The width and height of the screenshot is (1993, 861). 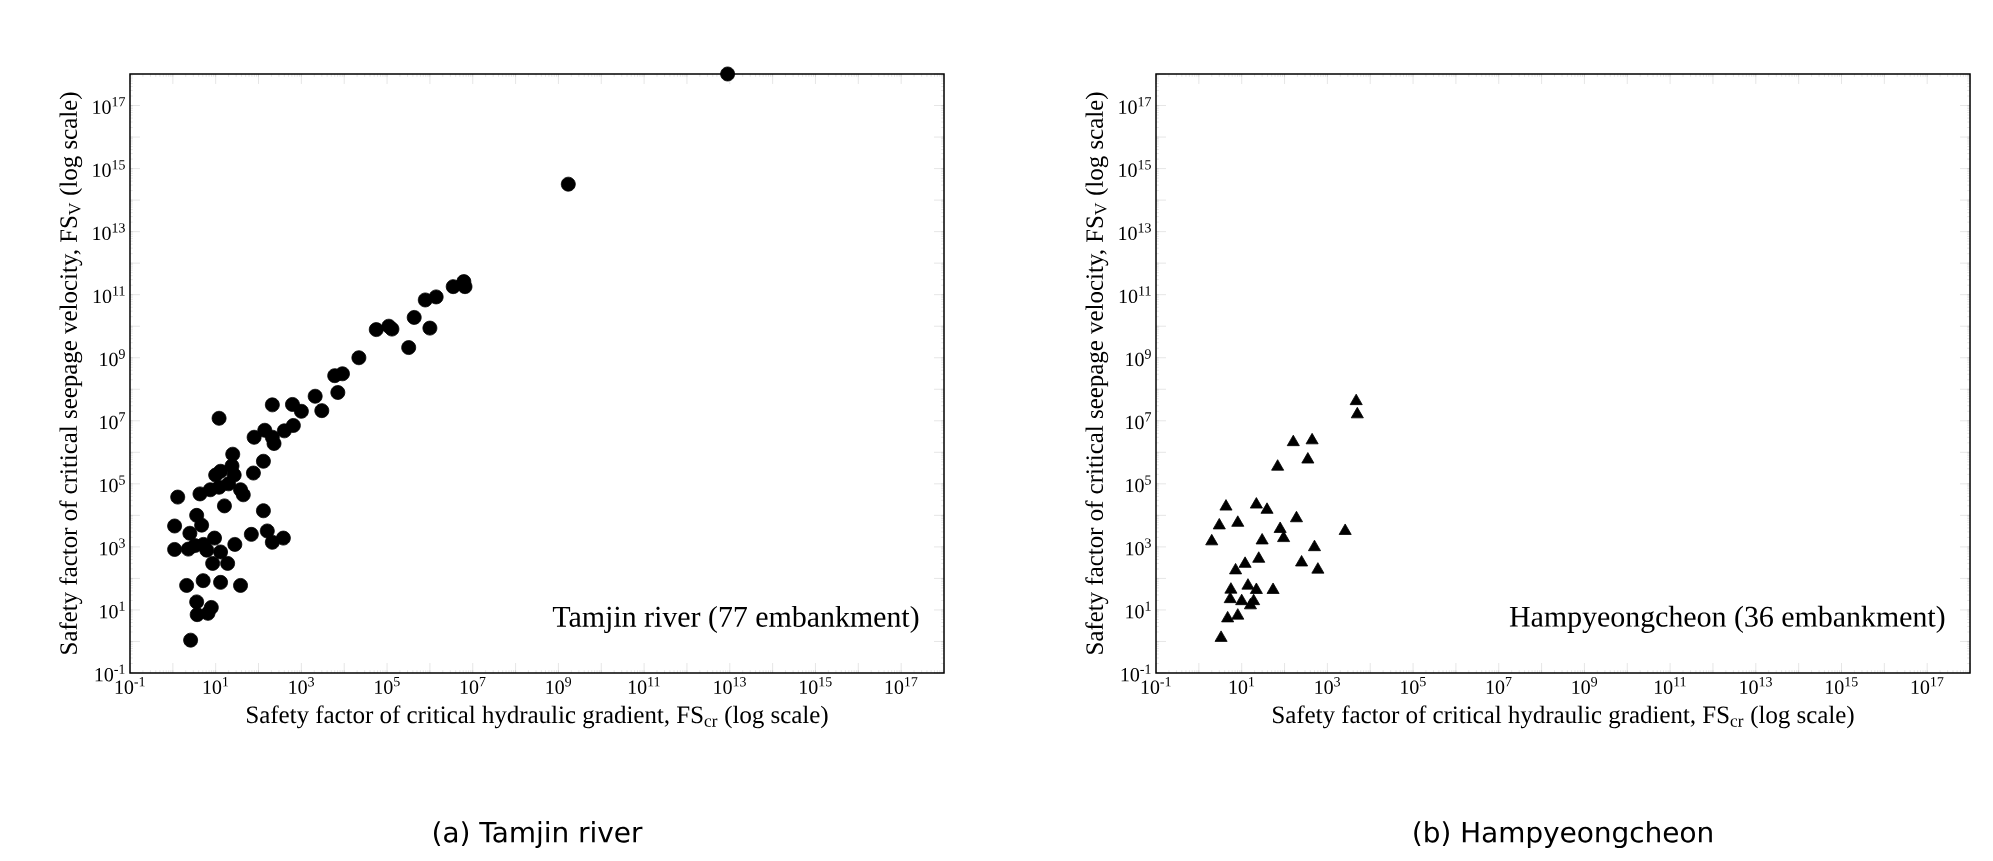 What do you see at coordinates (1727, 619) in the screenshot?
I see `annotation: Hampyeongcheon (36 embankment)` at bounding box center [1727, 619].